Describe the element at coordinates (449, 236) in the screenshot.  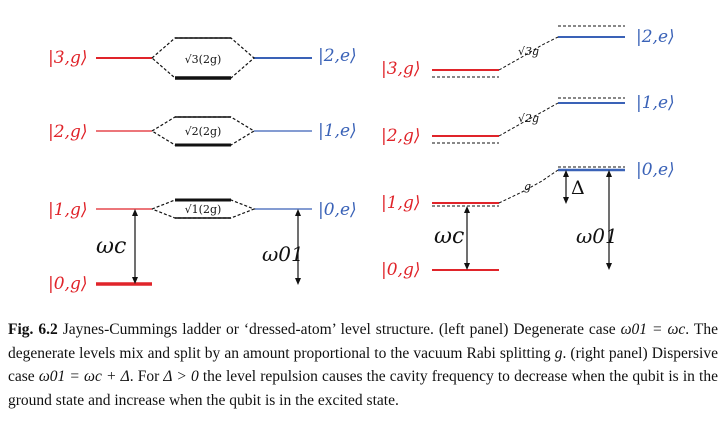
I see `right-omega-c-label: ωc` at that location.